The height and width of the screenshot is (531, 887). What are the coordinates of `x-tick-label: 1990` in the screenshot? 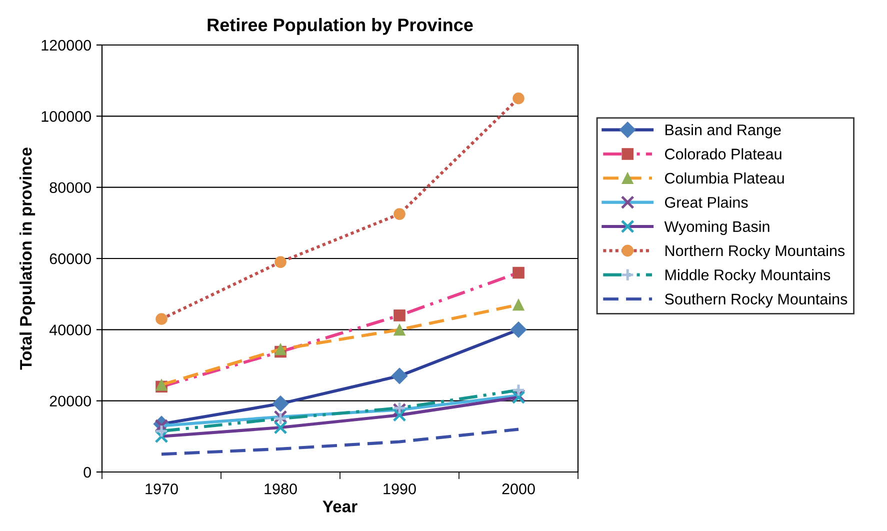 It's located at (400, 489).